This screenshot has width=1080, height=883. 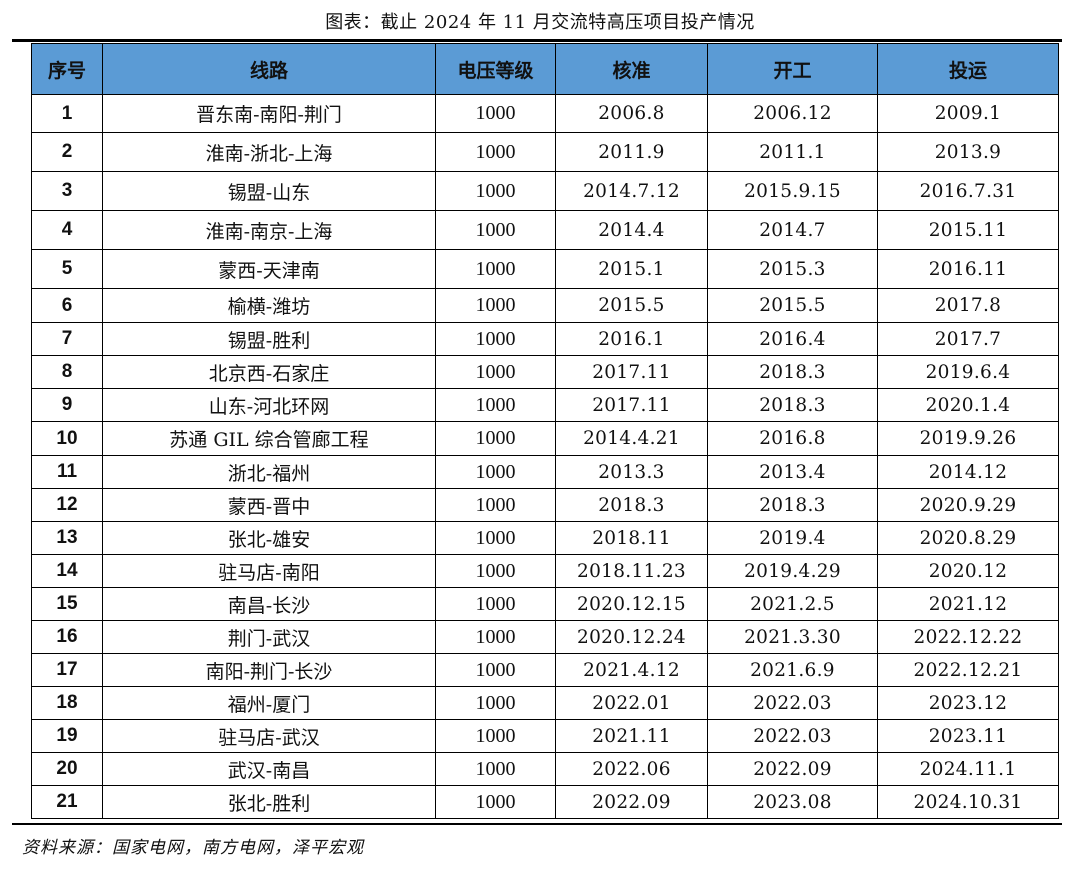 I want to click on cell-construction-start: 2022.09, so click(x=792, y=769).